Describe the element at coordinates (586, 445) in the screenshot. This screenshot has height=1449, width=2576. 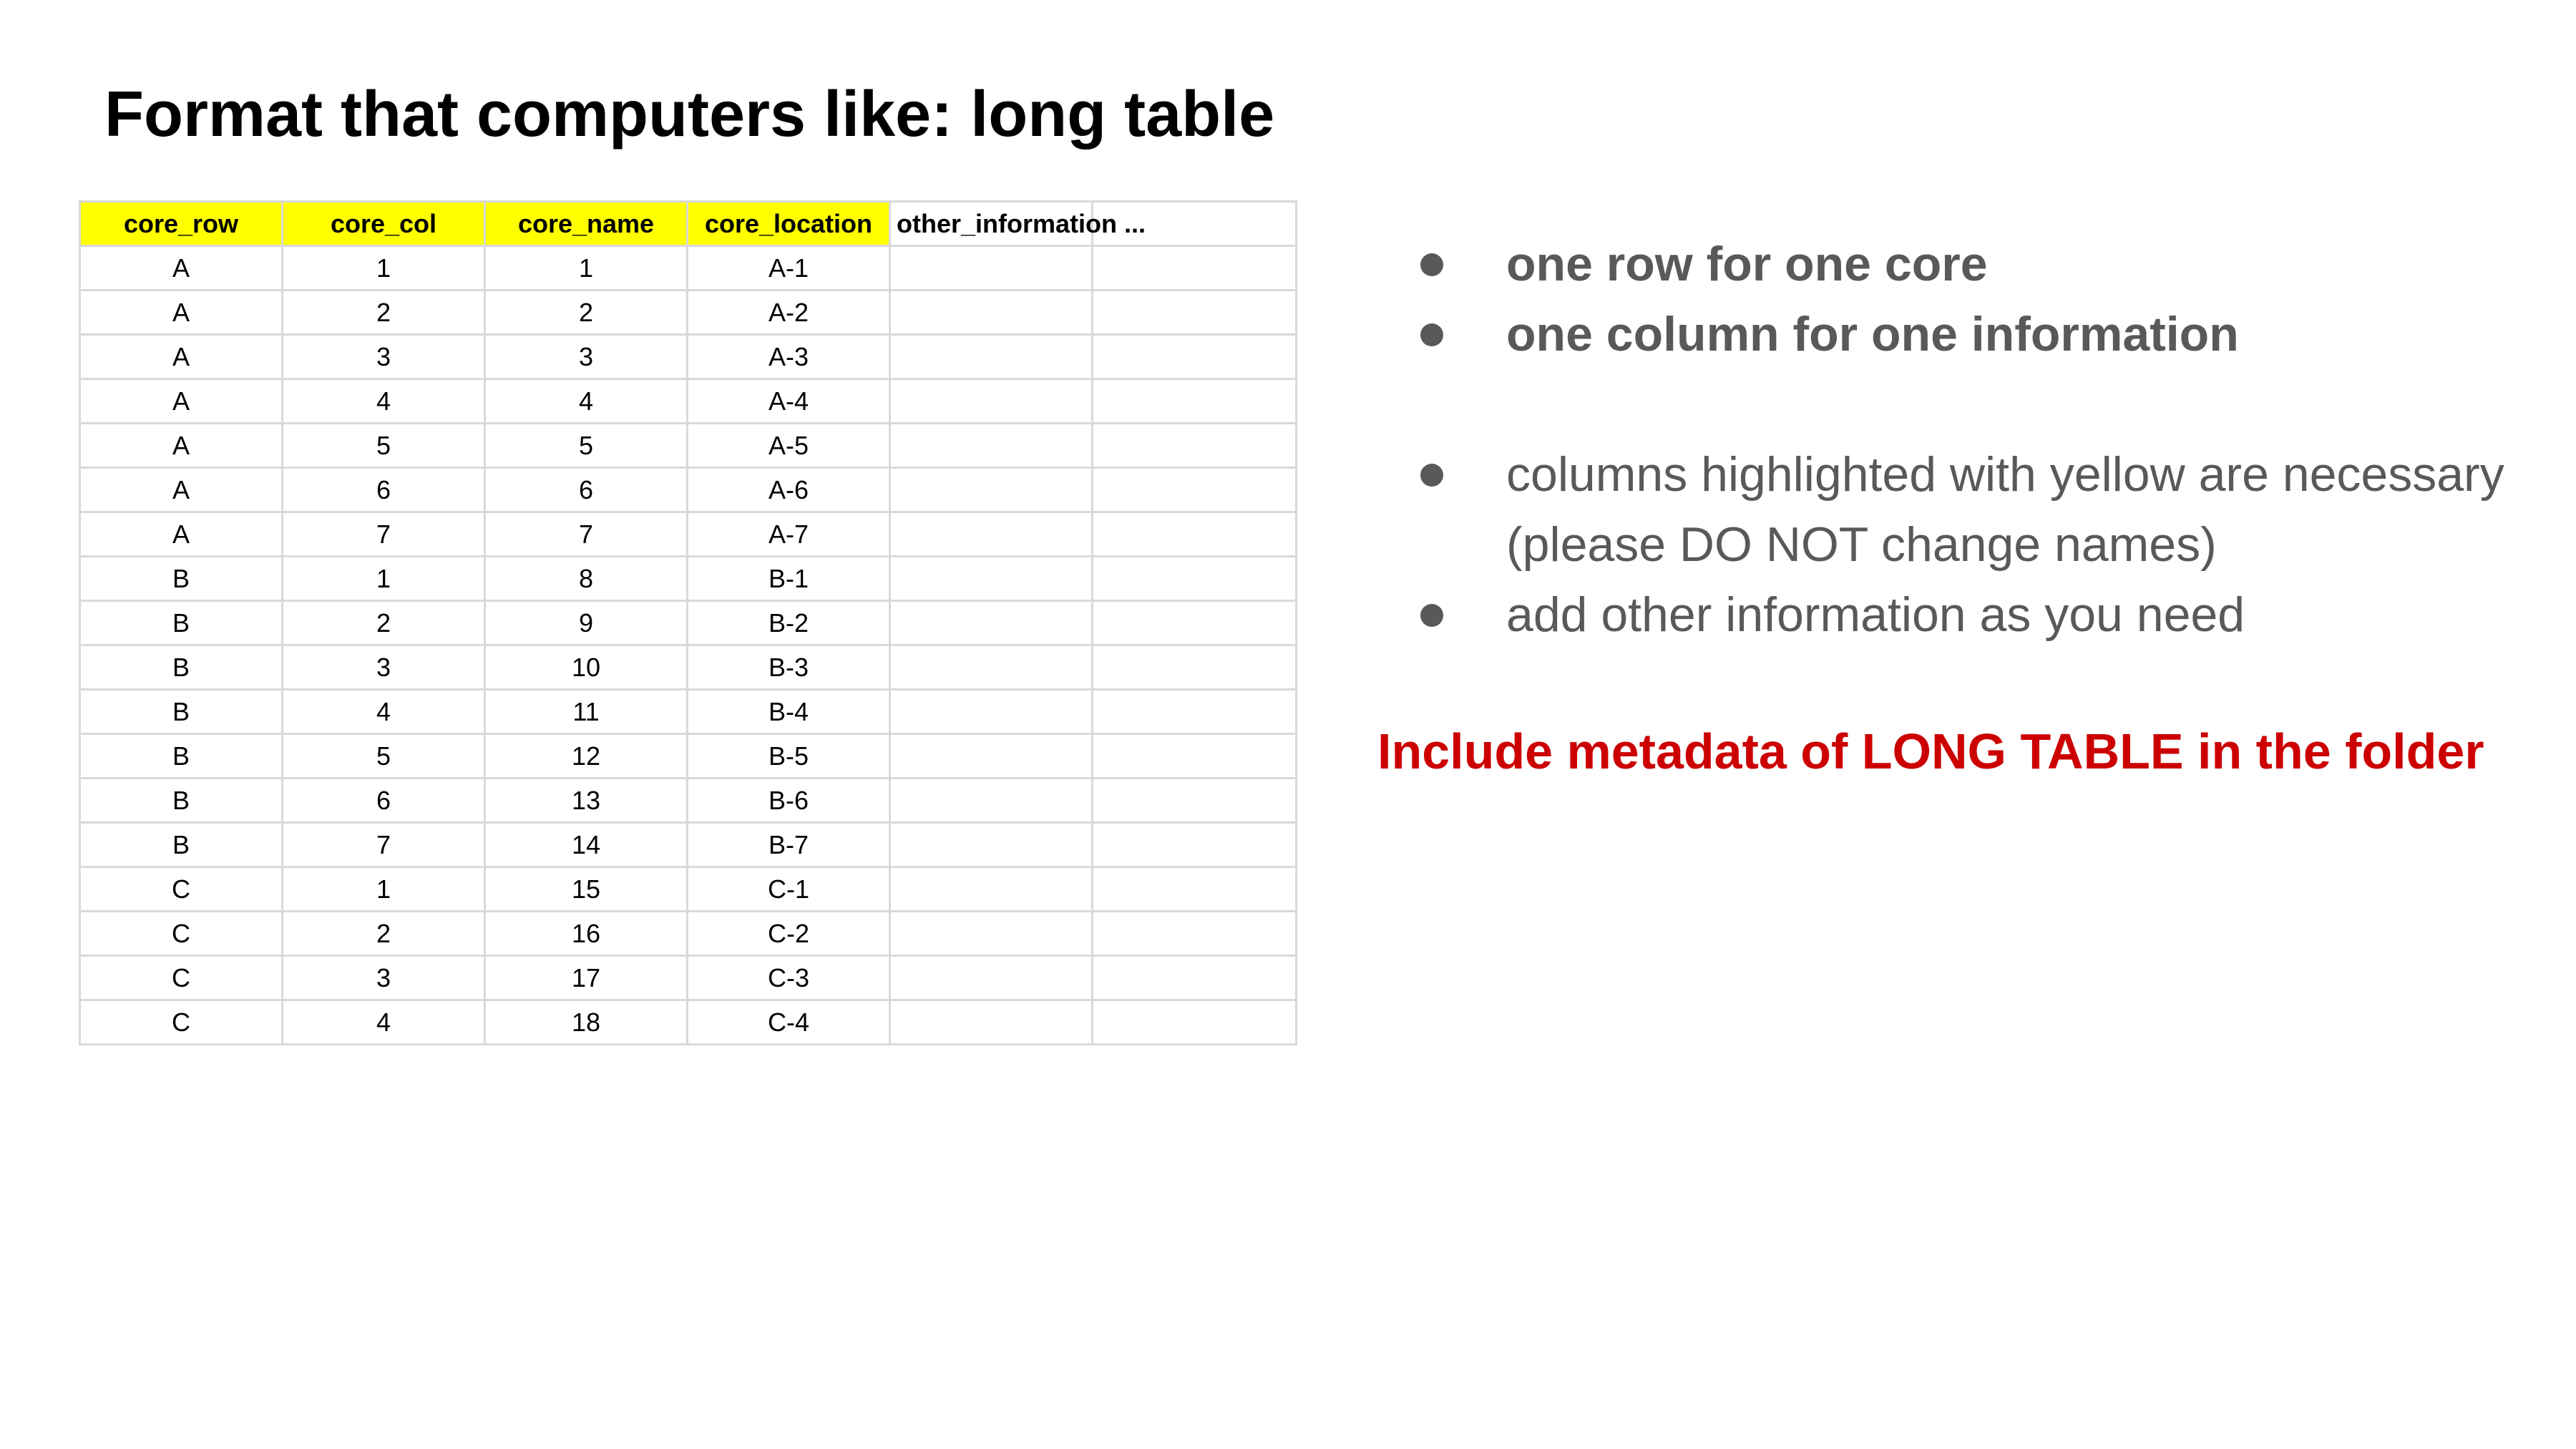
I see `core-name-cell: 5` at that location.